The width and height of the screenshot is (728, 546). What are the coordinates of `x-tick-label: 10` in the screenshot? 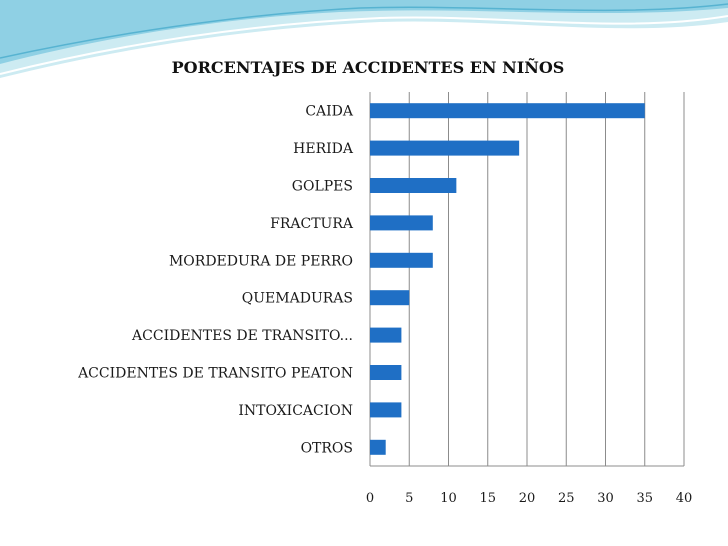 It's located at (448, 498).